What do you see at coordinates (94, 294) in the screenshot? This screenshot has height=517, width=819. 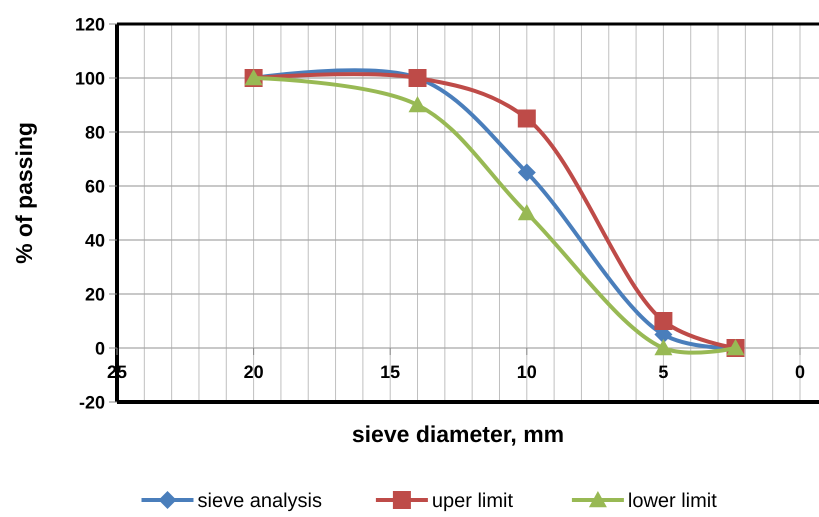 I see `y-tick-label: 20` at bounding box center [94, 294].